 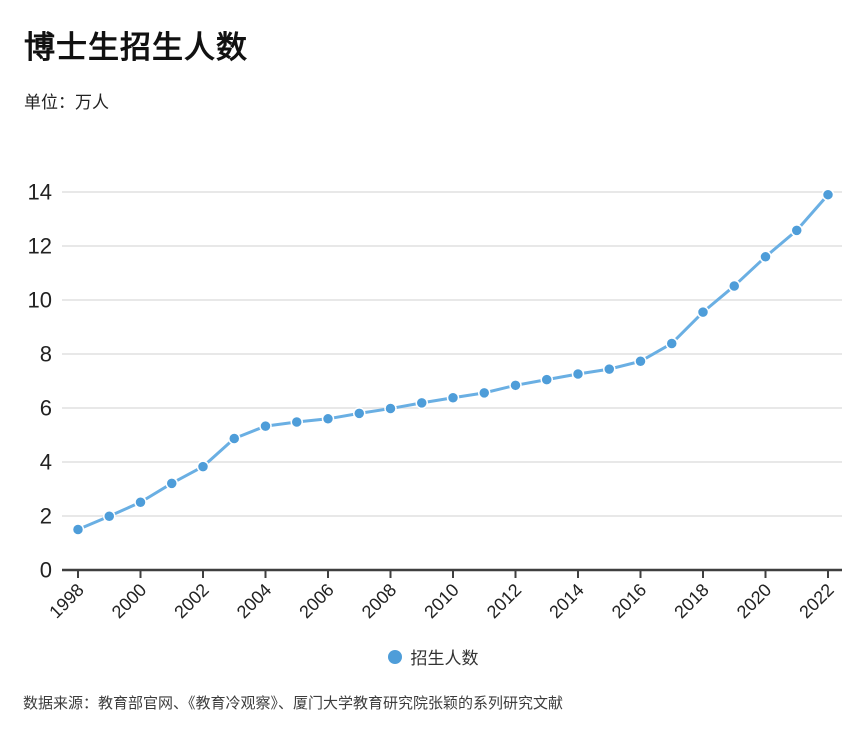 What do you see at coordinates (691, 601) in the screenshot?
I see `x-axis-label: 2018` at bounding box center [691, 601].